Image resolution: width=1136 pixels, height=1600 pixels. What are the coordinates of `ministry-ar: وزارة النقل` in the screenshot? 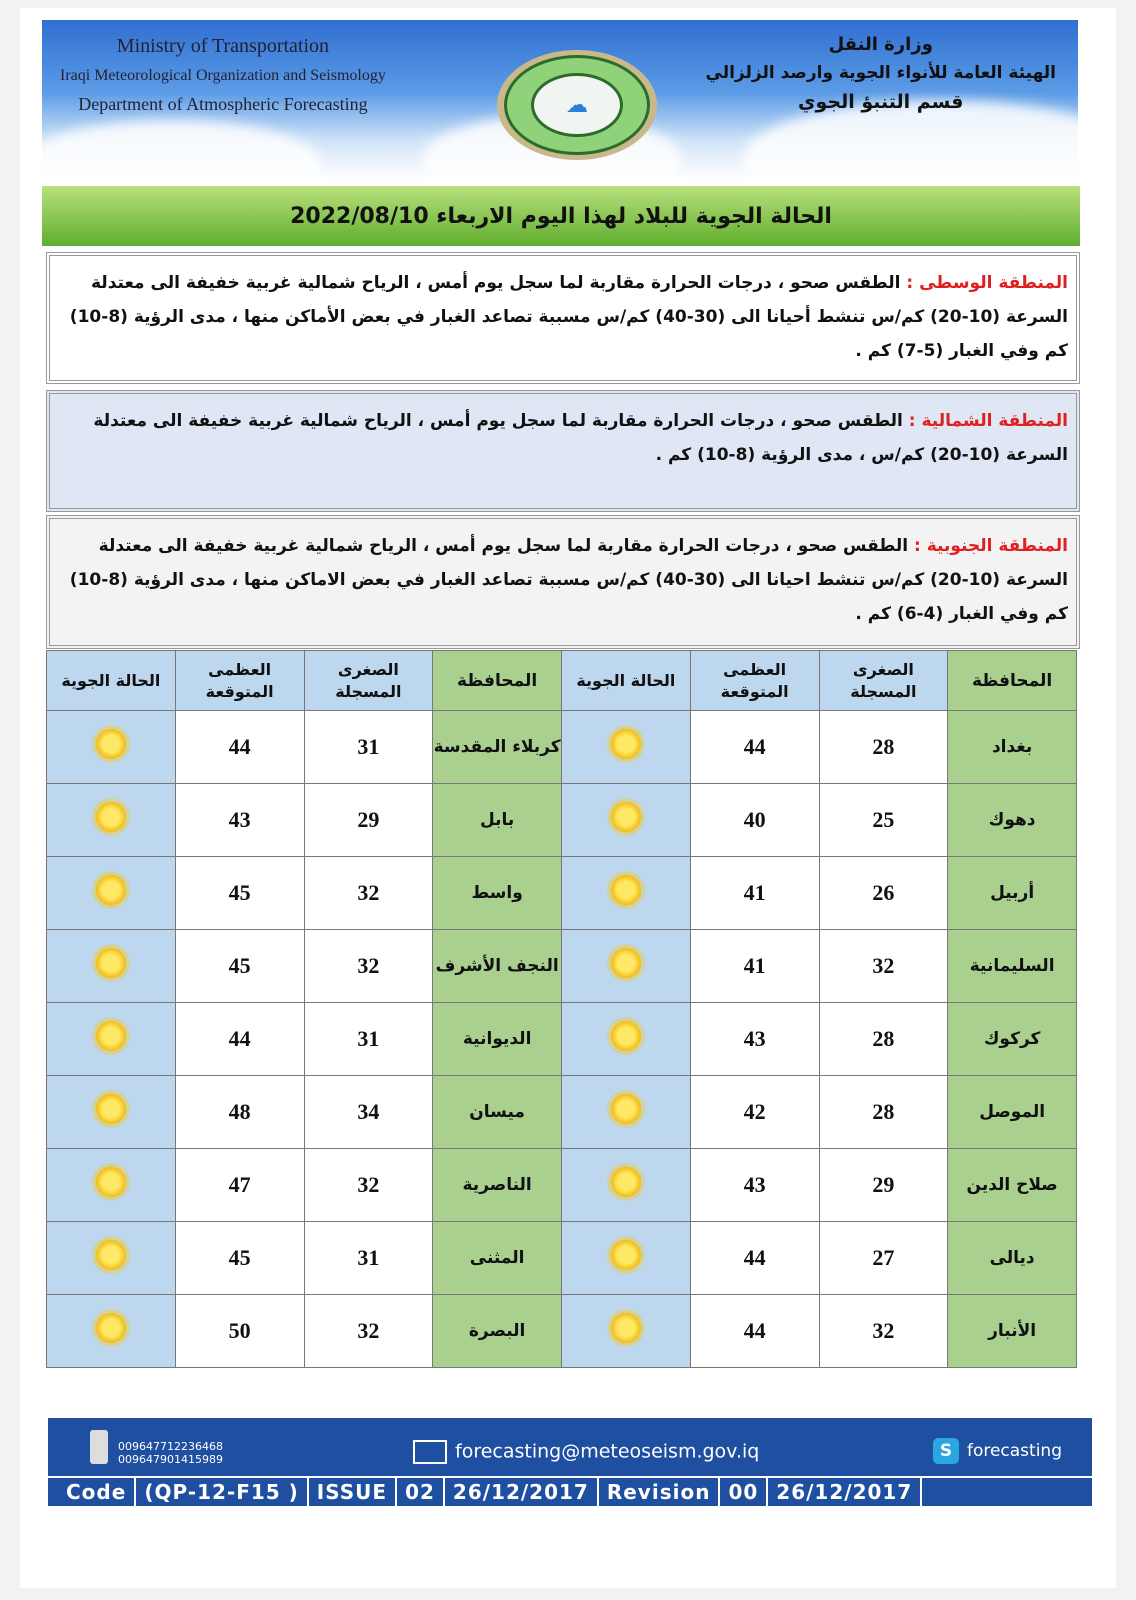 It's located at (880, 44).